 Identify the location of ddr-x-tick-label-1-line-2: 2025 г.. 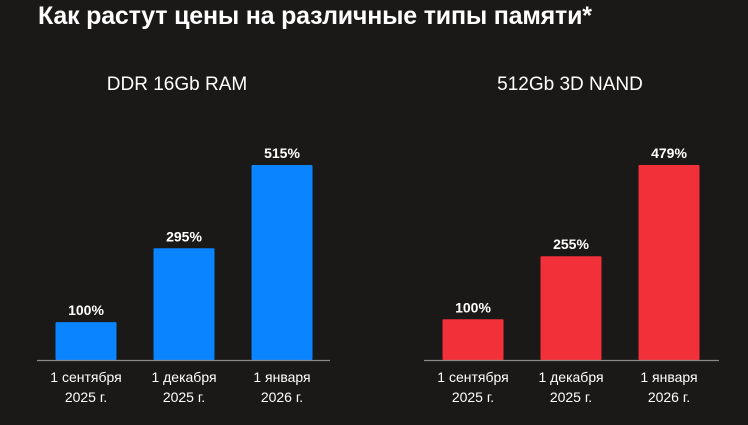
(86, 397).